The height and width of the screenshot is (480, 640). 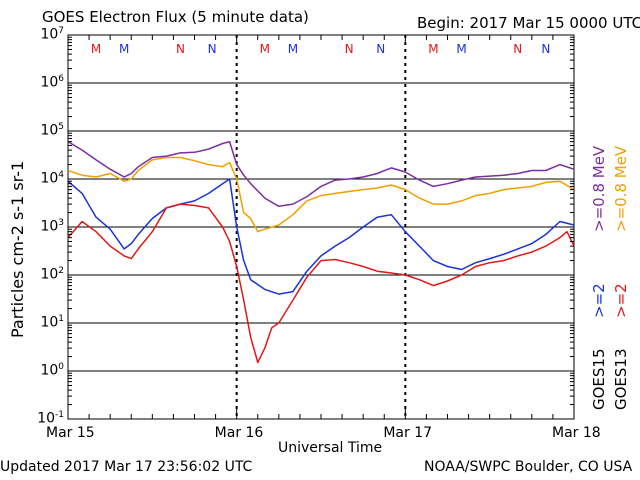 I want to click on x-tick-label: Mar 18, so click(x=576, y=433).